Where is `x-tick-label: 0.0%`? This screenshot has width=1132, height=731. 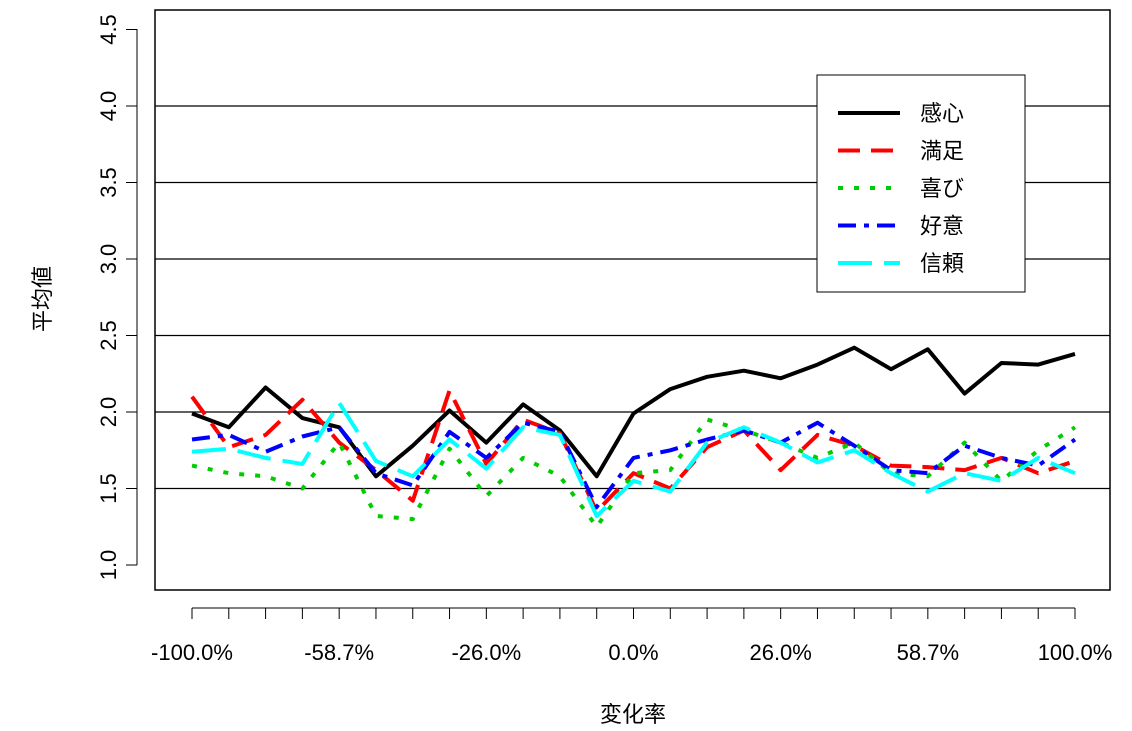 x-tick-label: 0.0% is located at coordinates (633, 652).